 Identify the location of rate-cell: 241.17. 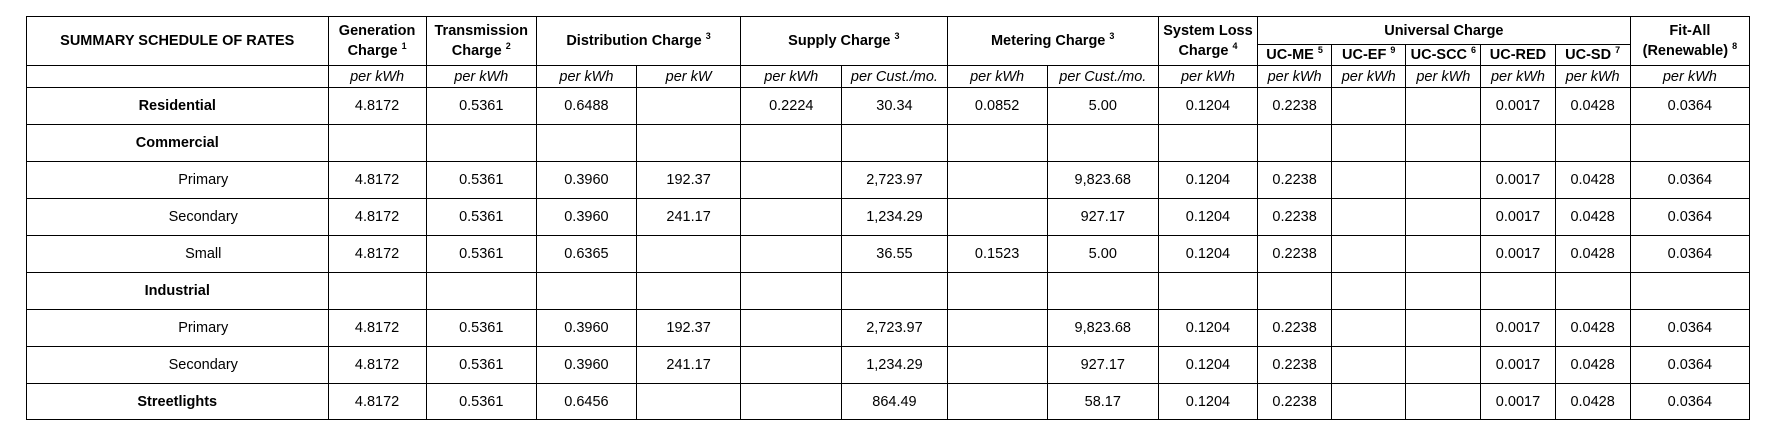
(688, 217).